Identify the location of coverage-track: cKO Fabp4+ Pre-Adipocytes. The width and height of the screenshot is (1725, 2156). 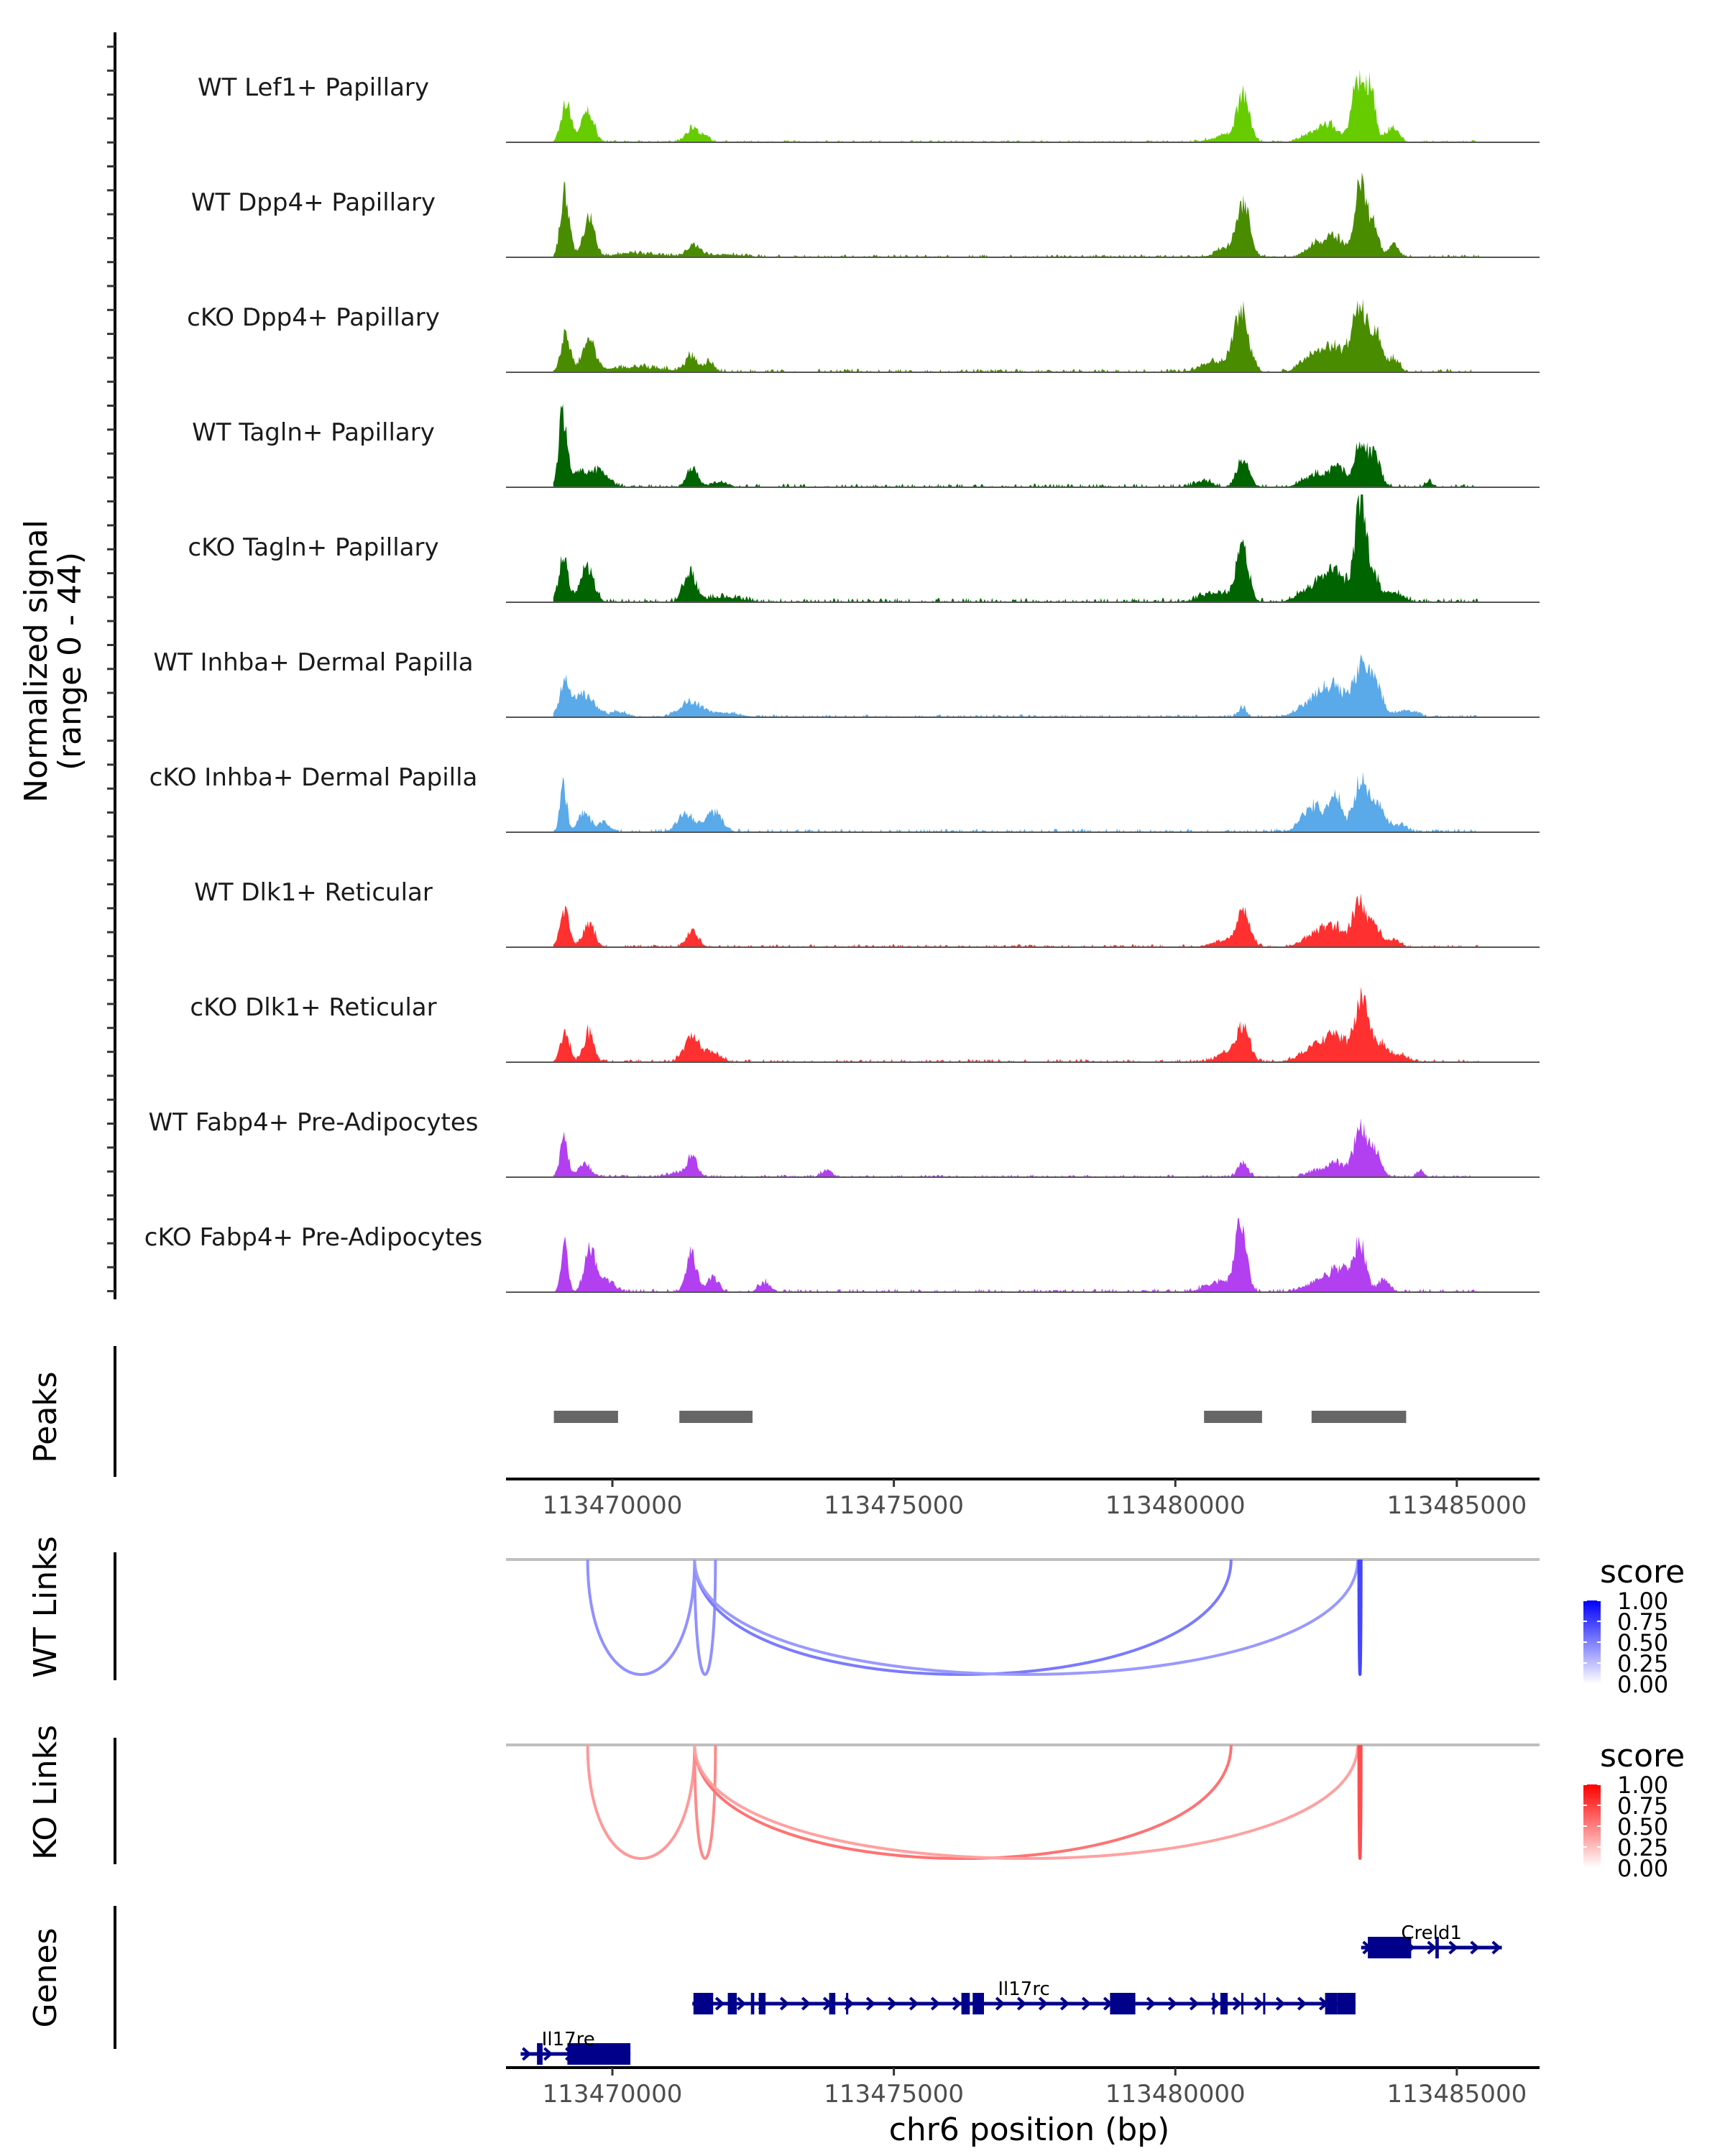
(842, 1255).